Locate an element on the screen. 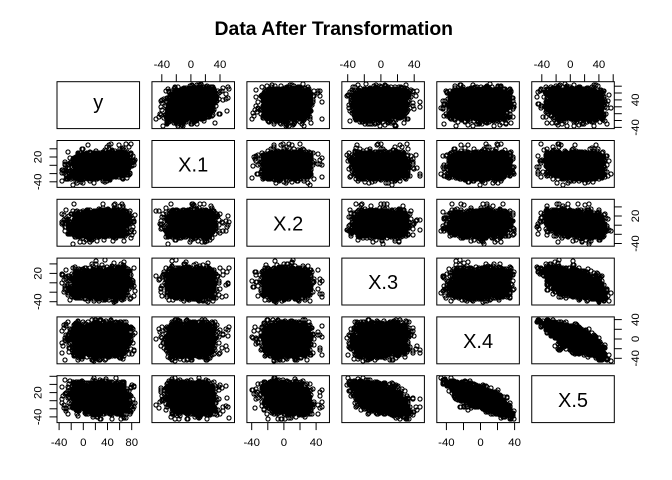  svg-text: X.4 is located at coordinates (478, 342).